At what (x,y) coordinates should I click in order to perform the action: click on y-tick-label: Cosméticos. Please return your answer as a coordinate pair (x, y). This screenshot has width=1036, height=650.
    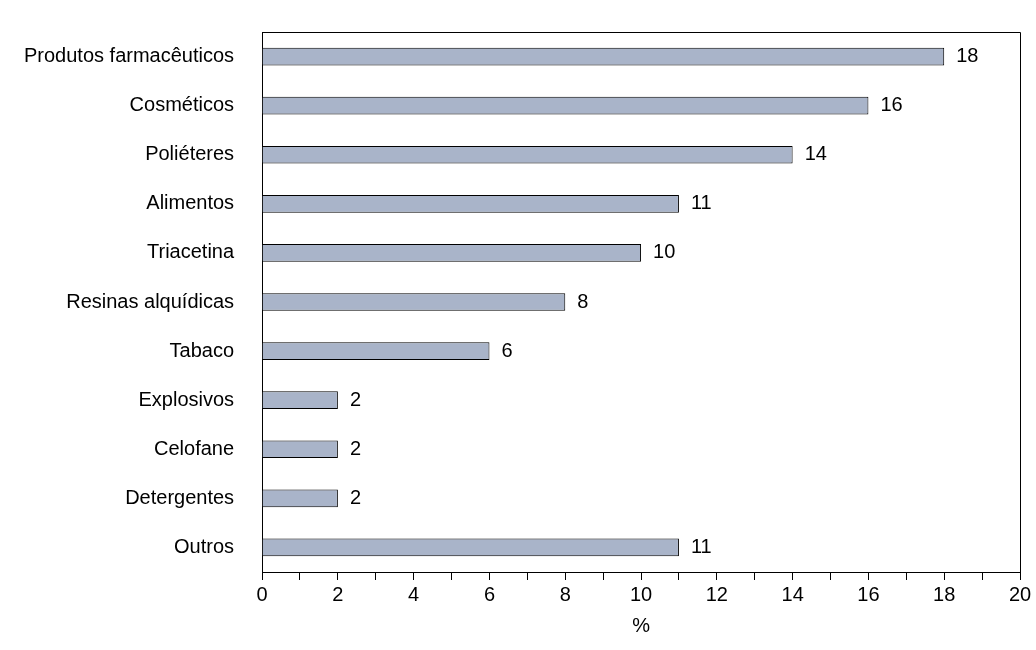
    Looking at the image, I should click on (182, 104).